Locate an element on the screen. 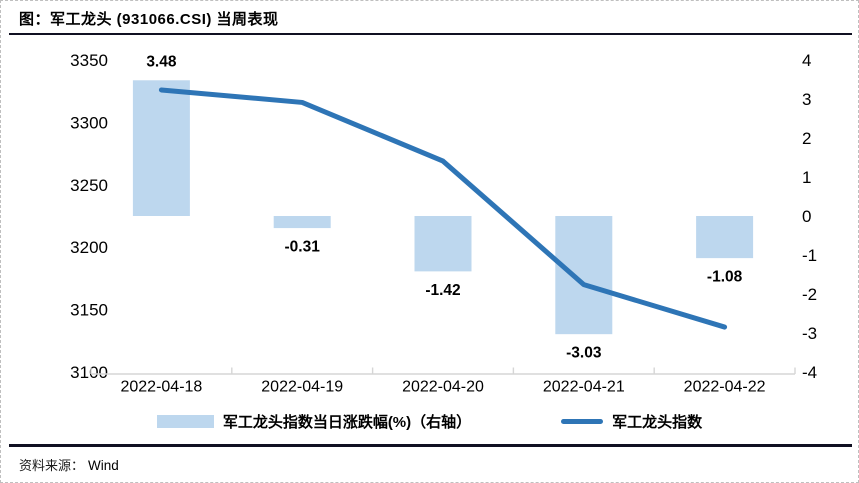 Image resolution: width=859 pixels, height=483 pixels. x-axis-category-label: 2022-04-19 is located at coordinates (302, 387).